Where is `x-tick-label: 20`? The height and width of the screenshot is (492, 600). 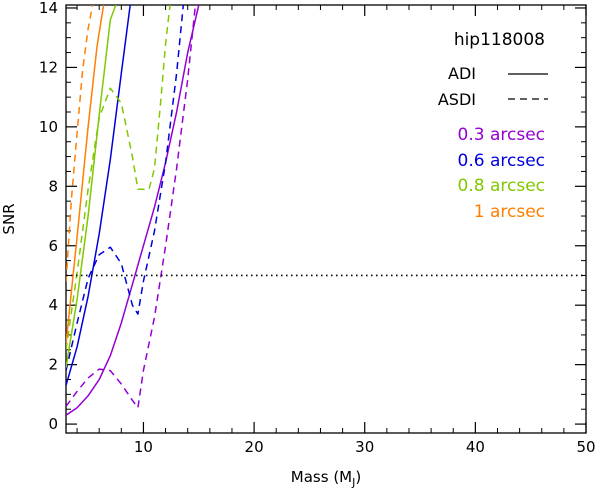
x-tick-label: 20 is located at coordinates (254, 447).